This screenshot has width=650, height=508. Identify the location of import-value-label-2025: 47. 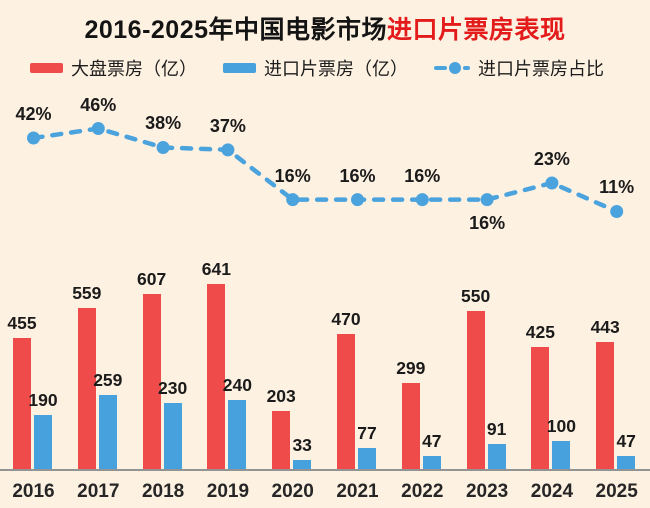
(626, 441).